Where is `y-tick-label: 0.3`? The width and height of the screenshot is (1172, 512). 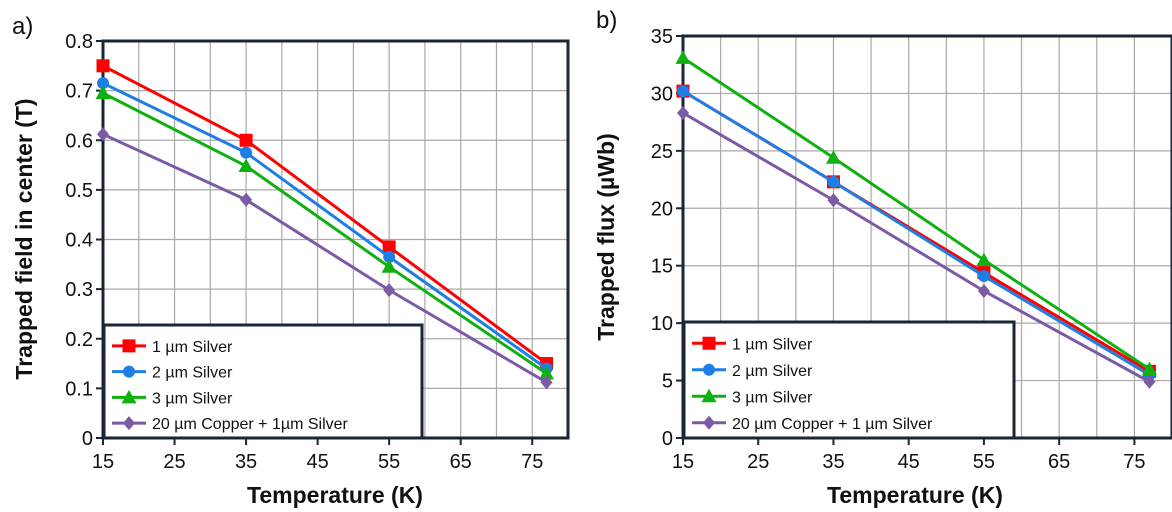 y-tick-label: 0.3 is located at coordinates (79, 290).